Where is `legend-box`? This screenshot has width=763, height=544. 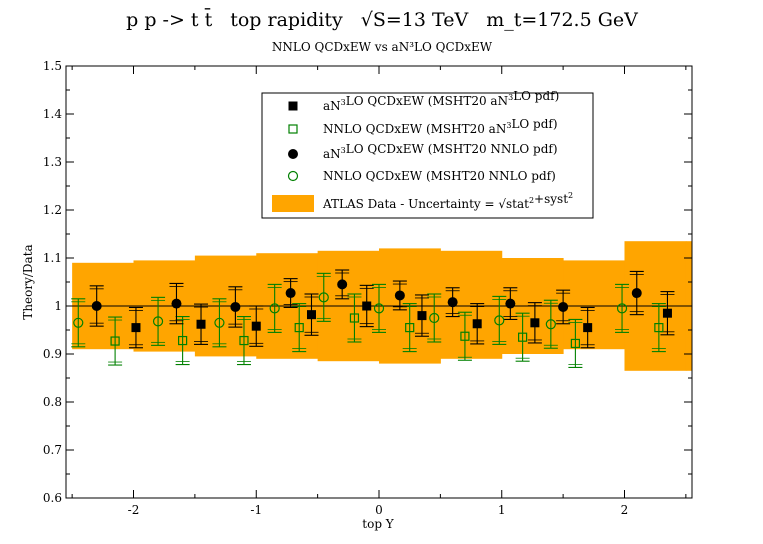 legend-box is located at coordinates (427, 155).